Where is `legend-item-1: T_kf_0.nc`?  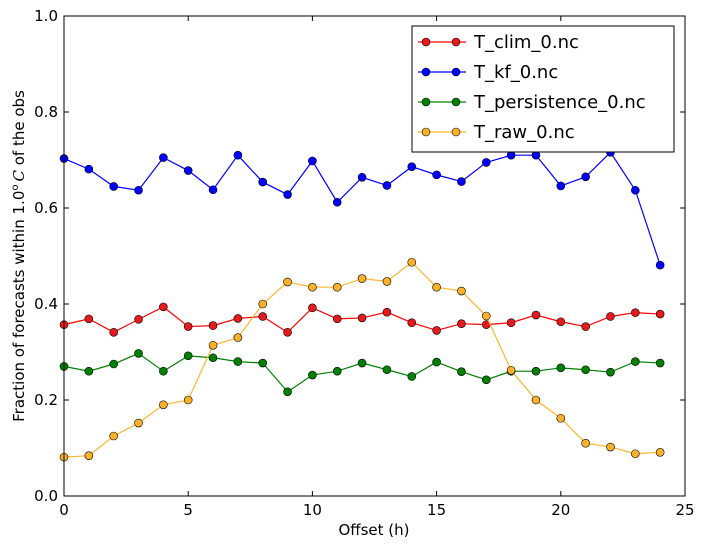 legend-item-1: T_kf_0.nc is located at coordinates (488, 72).